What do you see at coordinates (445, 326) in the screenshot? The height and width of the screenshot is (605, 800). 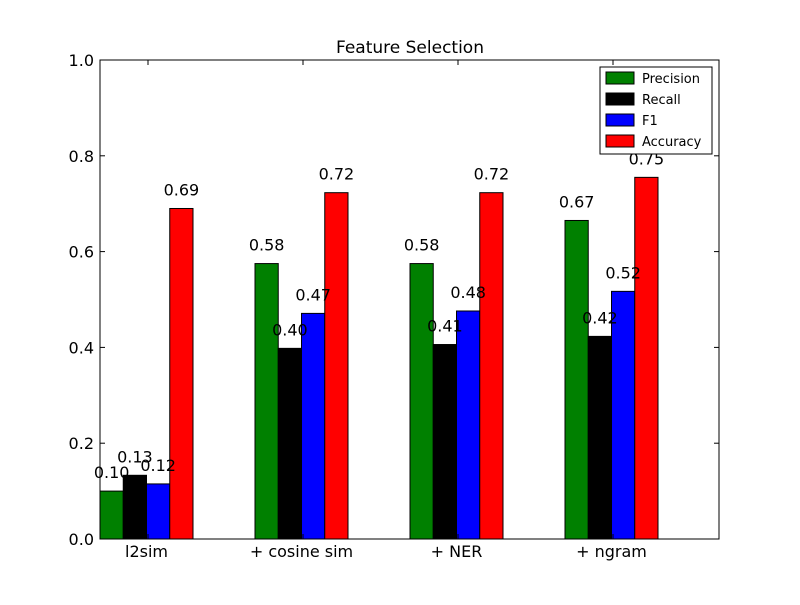 I see `data-label-recall-2: 0.41` at bounding box center [445, 326].